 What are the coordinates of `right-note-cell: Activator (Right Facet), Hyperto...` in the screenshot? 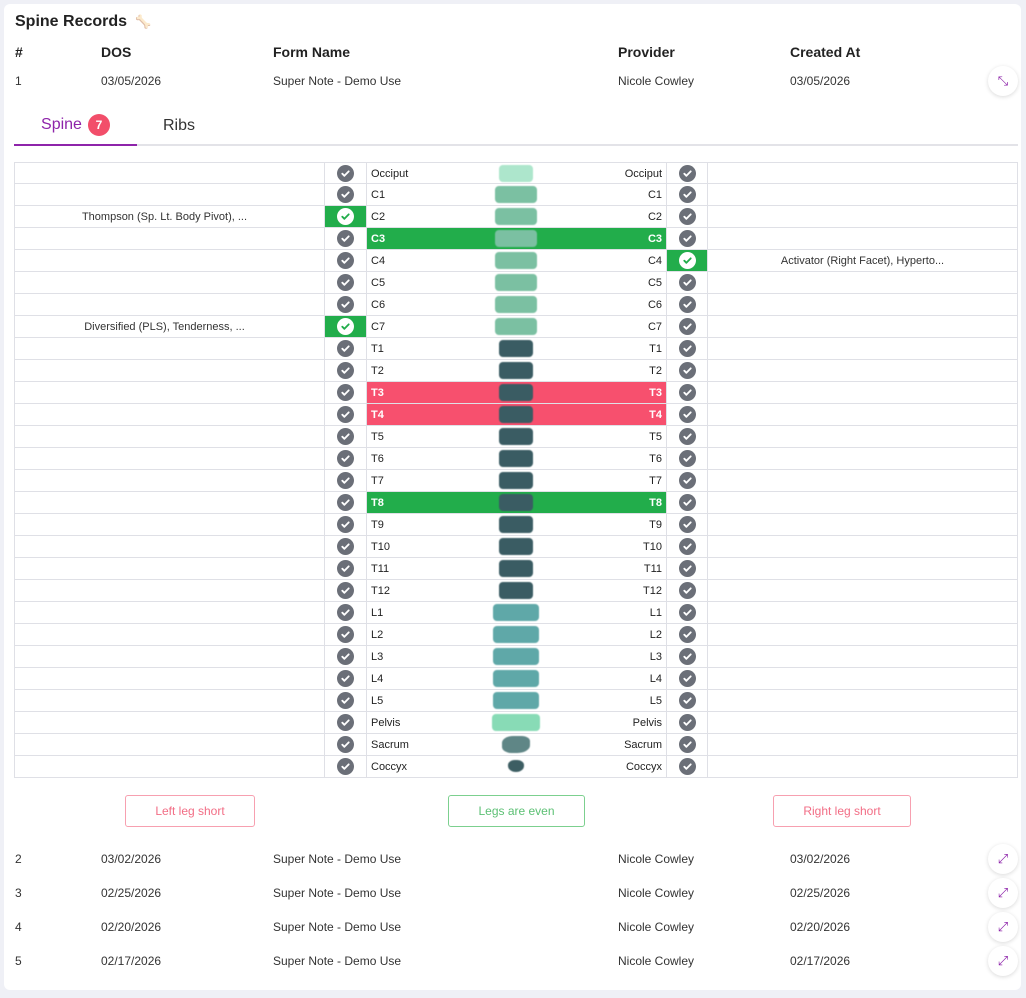 It's located at (863, 260).